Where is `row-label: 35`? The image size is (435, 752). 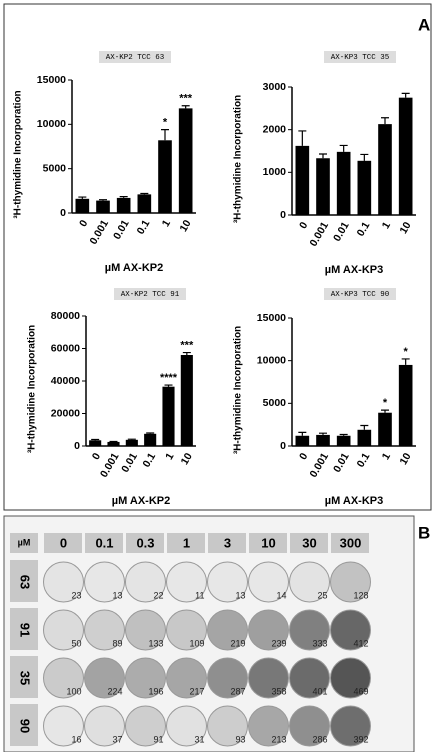 row-label: 35 is located at coordinates (25, 678).